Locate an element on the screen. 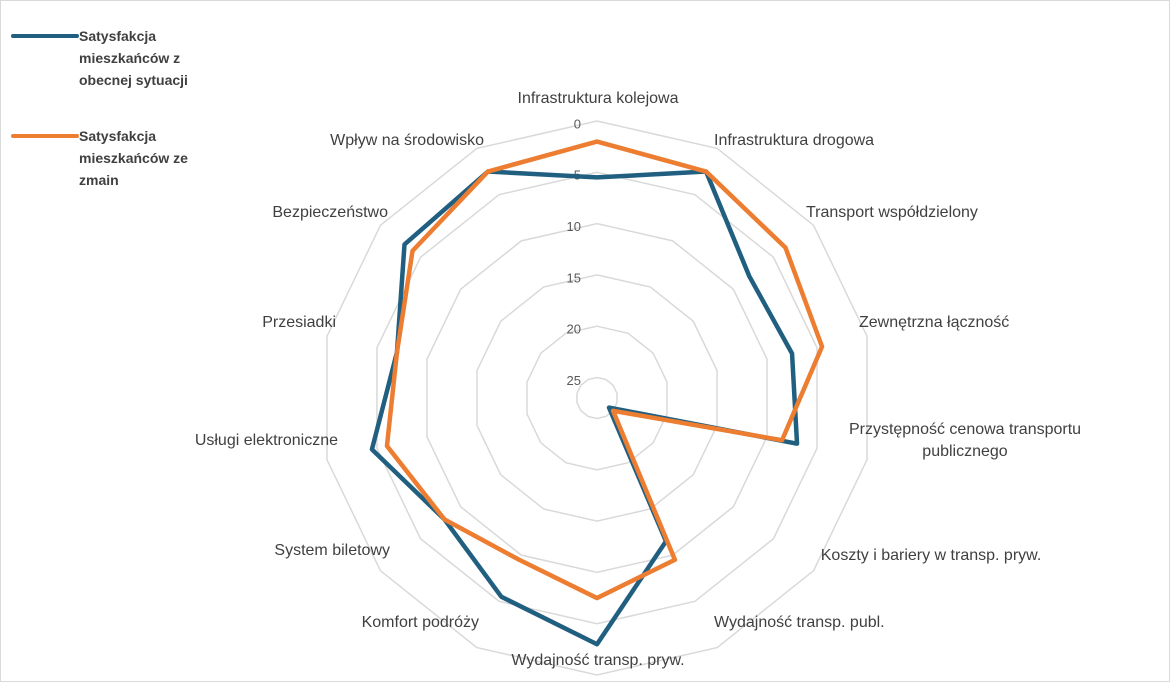  category-label: Zewnętrzna łączność is located at coordinates (934, 322).